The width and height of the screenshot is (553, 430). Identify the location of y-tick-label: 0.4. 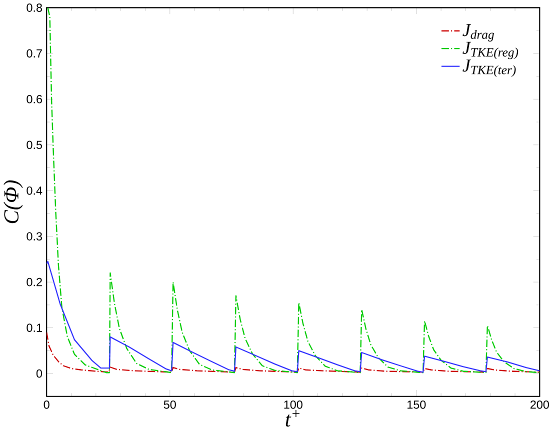
(34, 190).